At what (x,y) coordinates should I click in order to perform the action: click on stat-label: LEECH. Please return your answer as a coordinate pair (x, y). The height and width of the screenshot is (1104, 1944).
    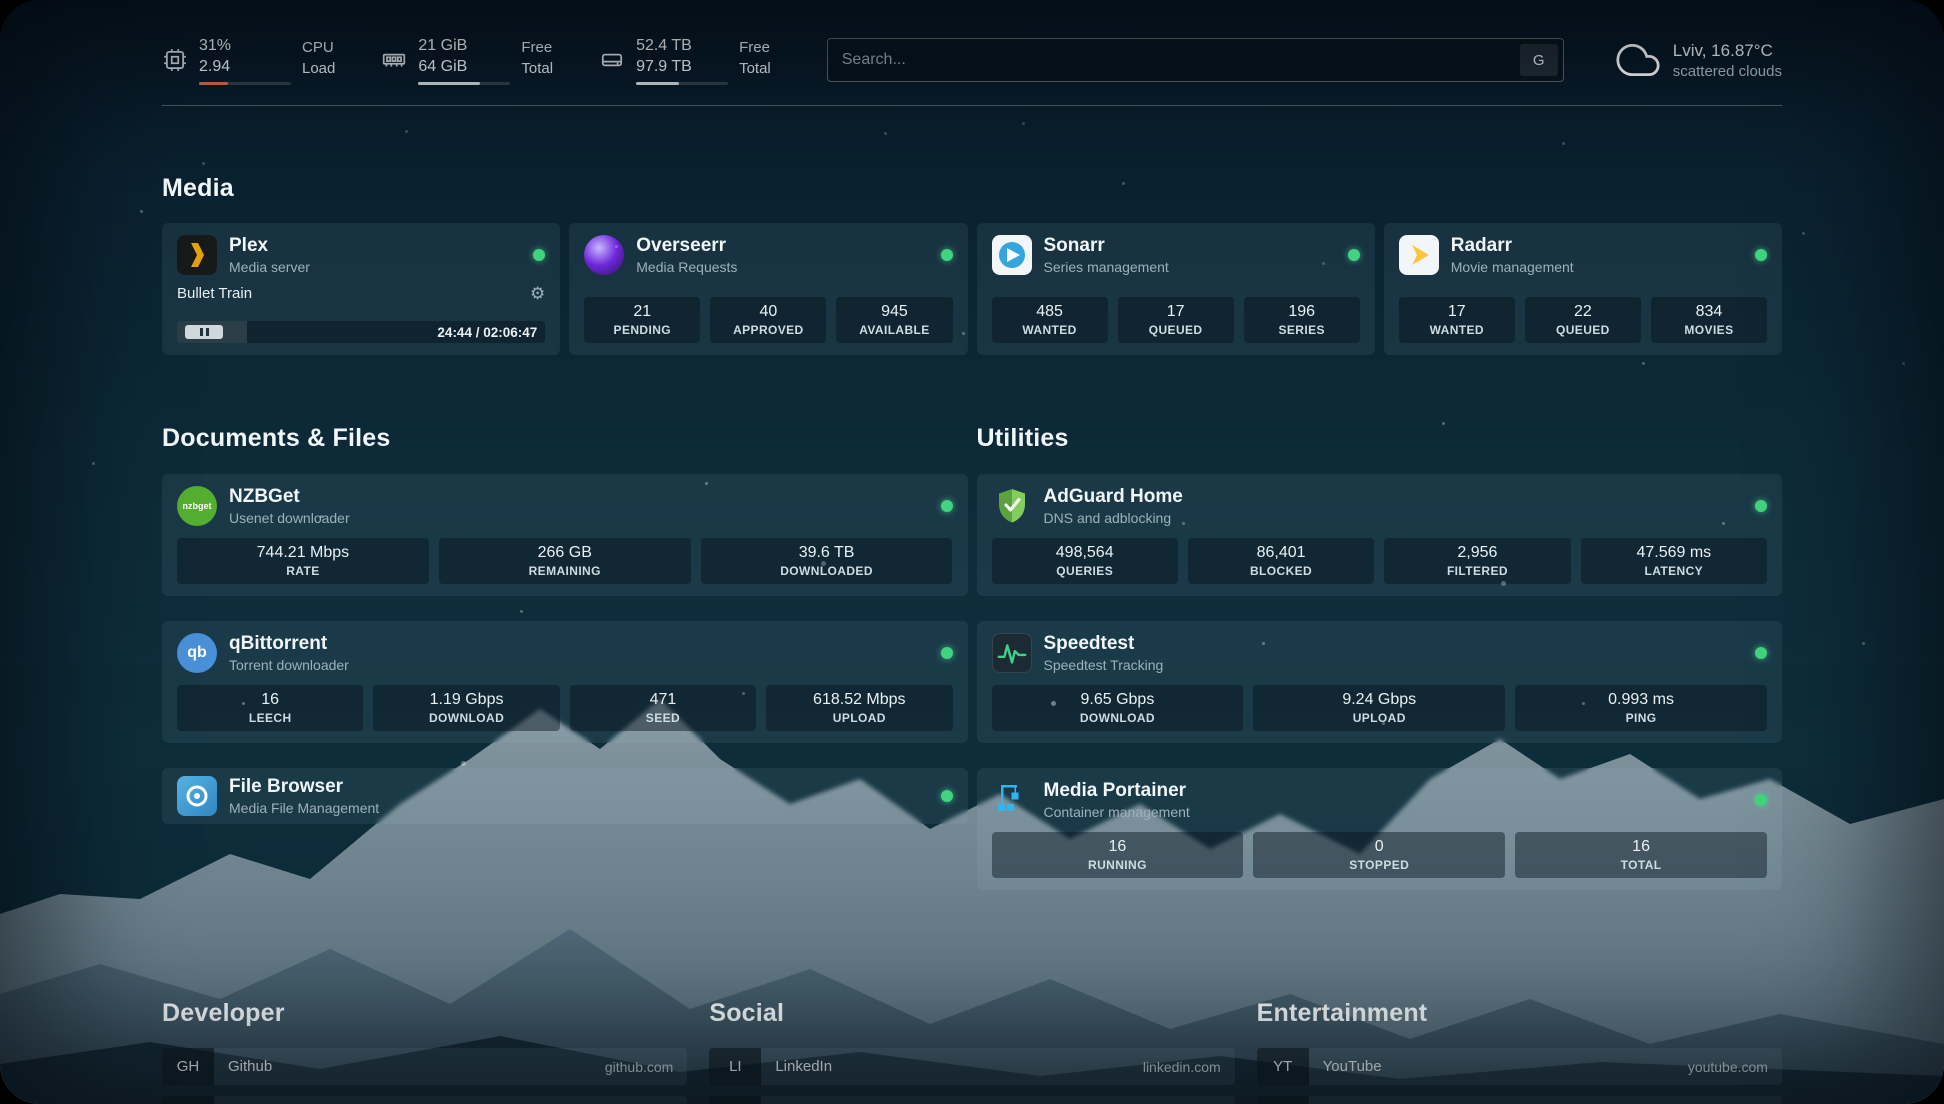
    Looking at the image, I should click on (270, 717).